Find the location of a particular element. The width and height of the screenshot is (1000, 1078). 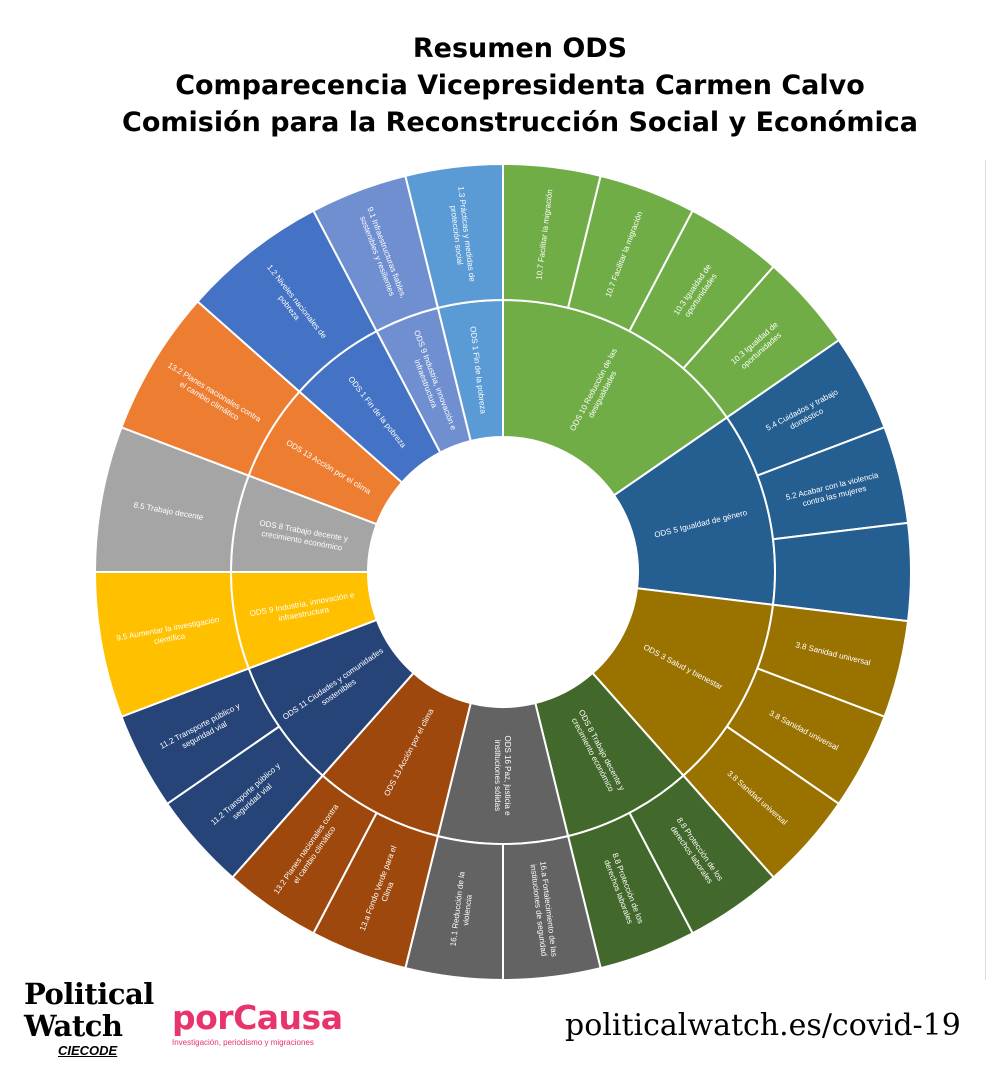

porcausa-logo-name: porCausa is located at coordinates (257, 1017).